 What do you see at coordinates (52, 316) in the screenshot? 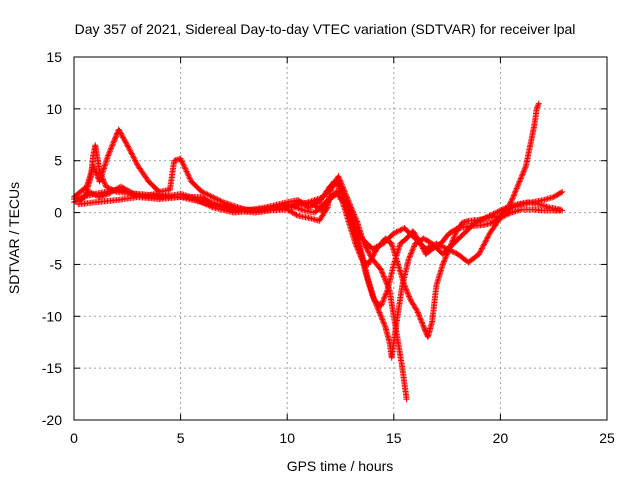
I see `y-tick-label: -10` at bounding box center [52, 316].